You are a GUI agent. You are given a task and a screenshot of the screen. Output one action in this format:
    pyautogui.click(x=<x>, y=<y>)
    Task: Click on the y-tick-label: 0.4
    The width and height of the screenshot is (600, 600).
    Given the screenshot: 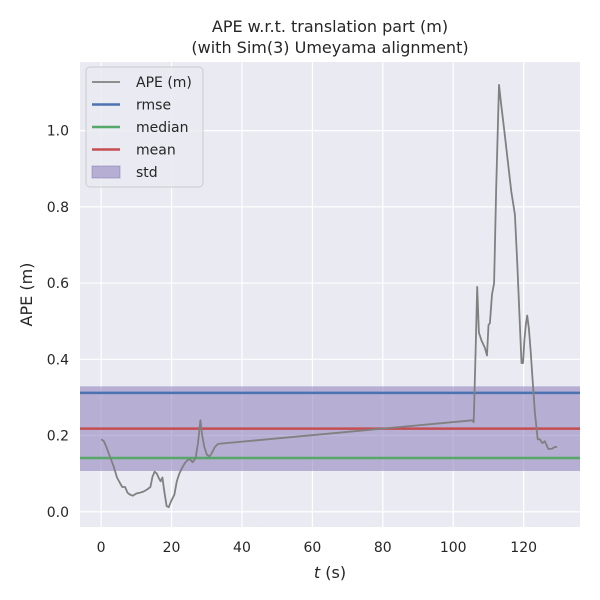 What is the action you would take?
    pyautogui.click(x=58, y=360)
    